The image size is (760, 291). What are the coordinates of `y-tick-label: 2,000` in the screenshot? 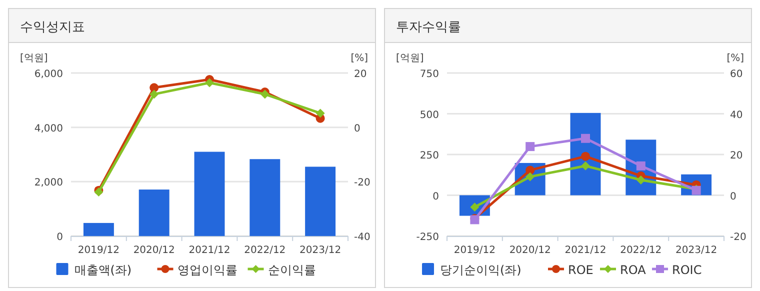 It's located at (48, 183).